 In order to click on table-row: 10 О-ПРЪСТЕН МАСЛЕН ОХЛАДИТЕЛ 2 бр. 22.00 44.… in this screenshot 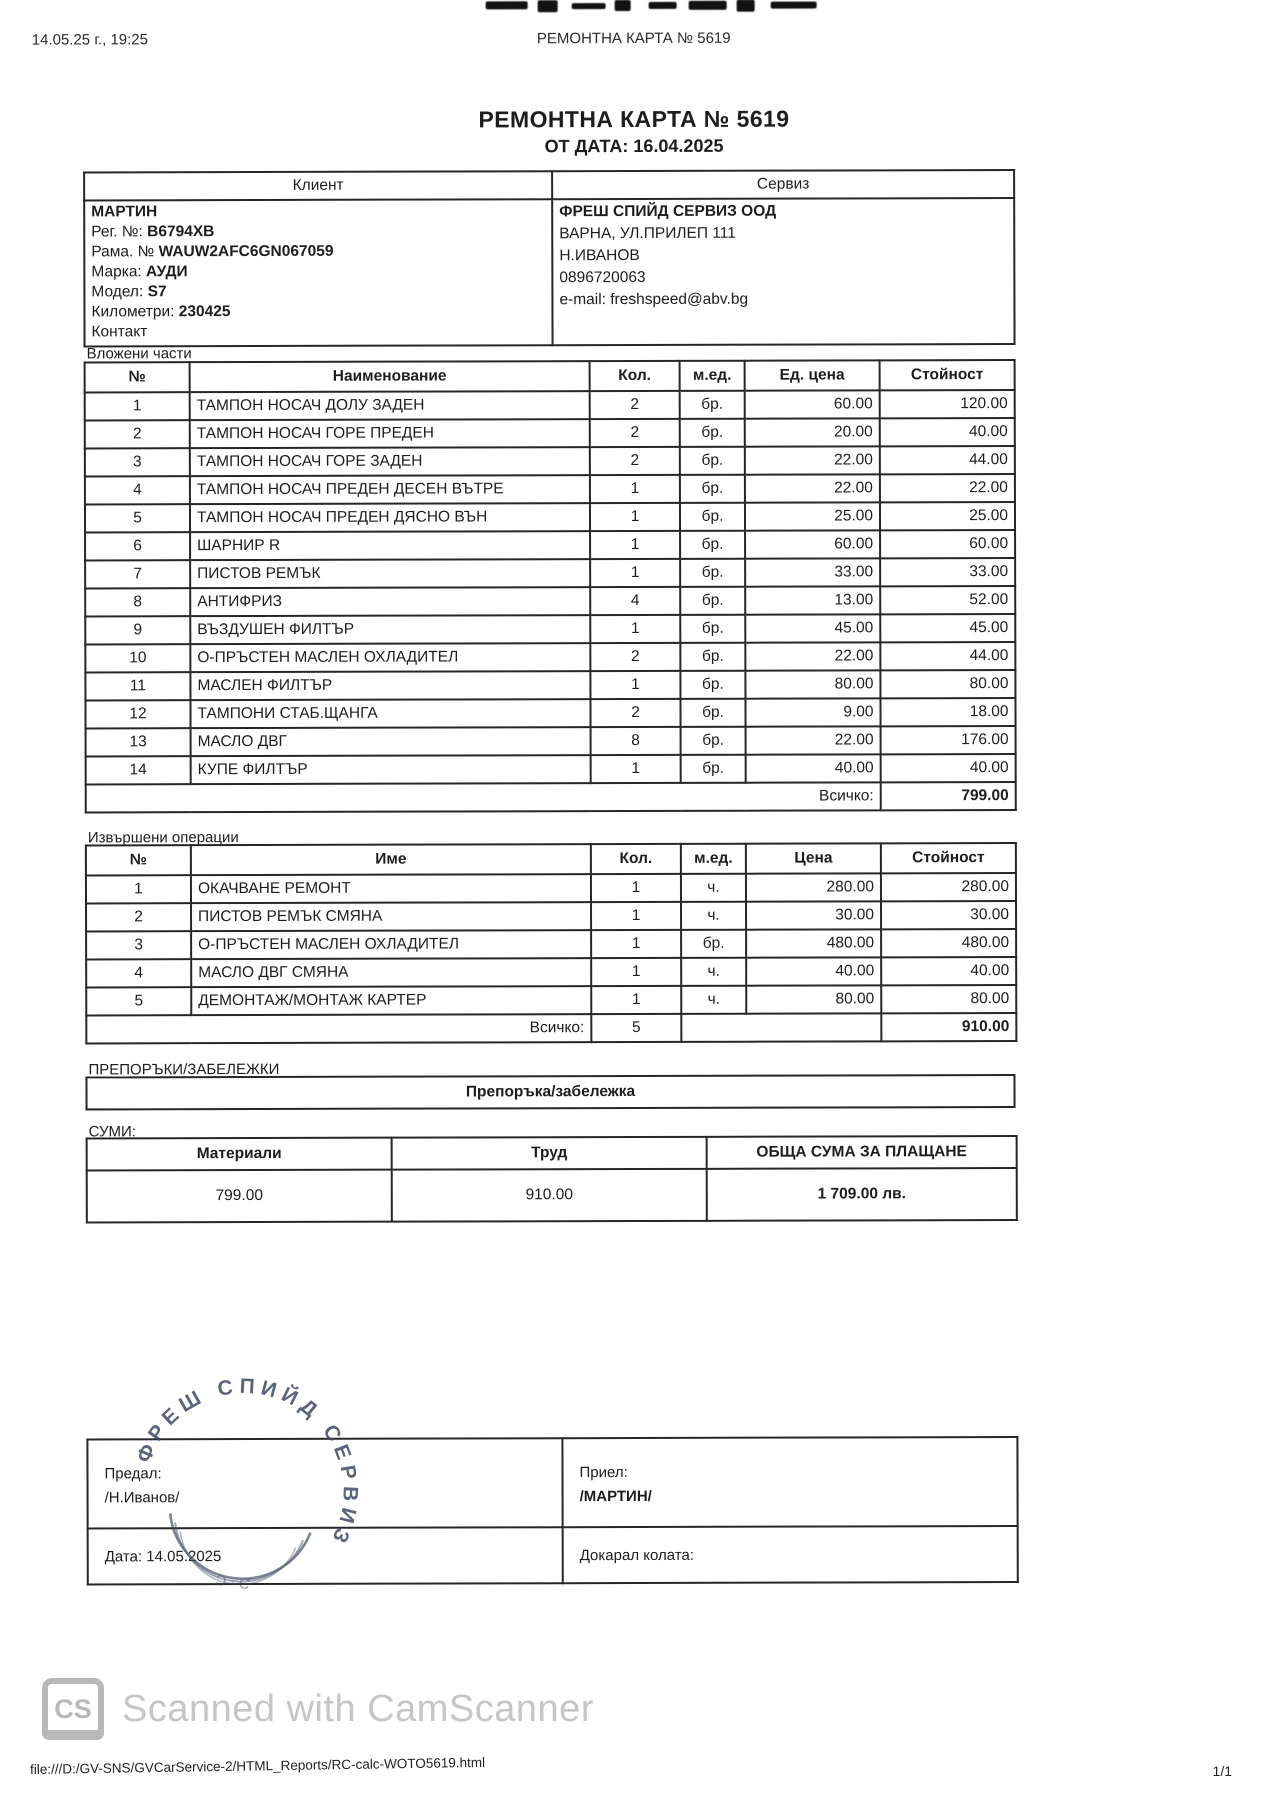, I will do `click(550, 657)`.